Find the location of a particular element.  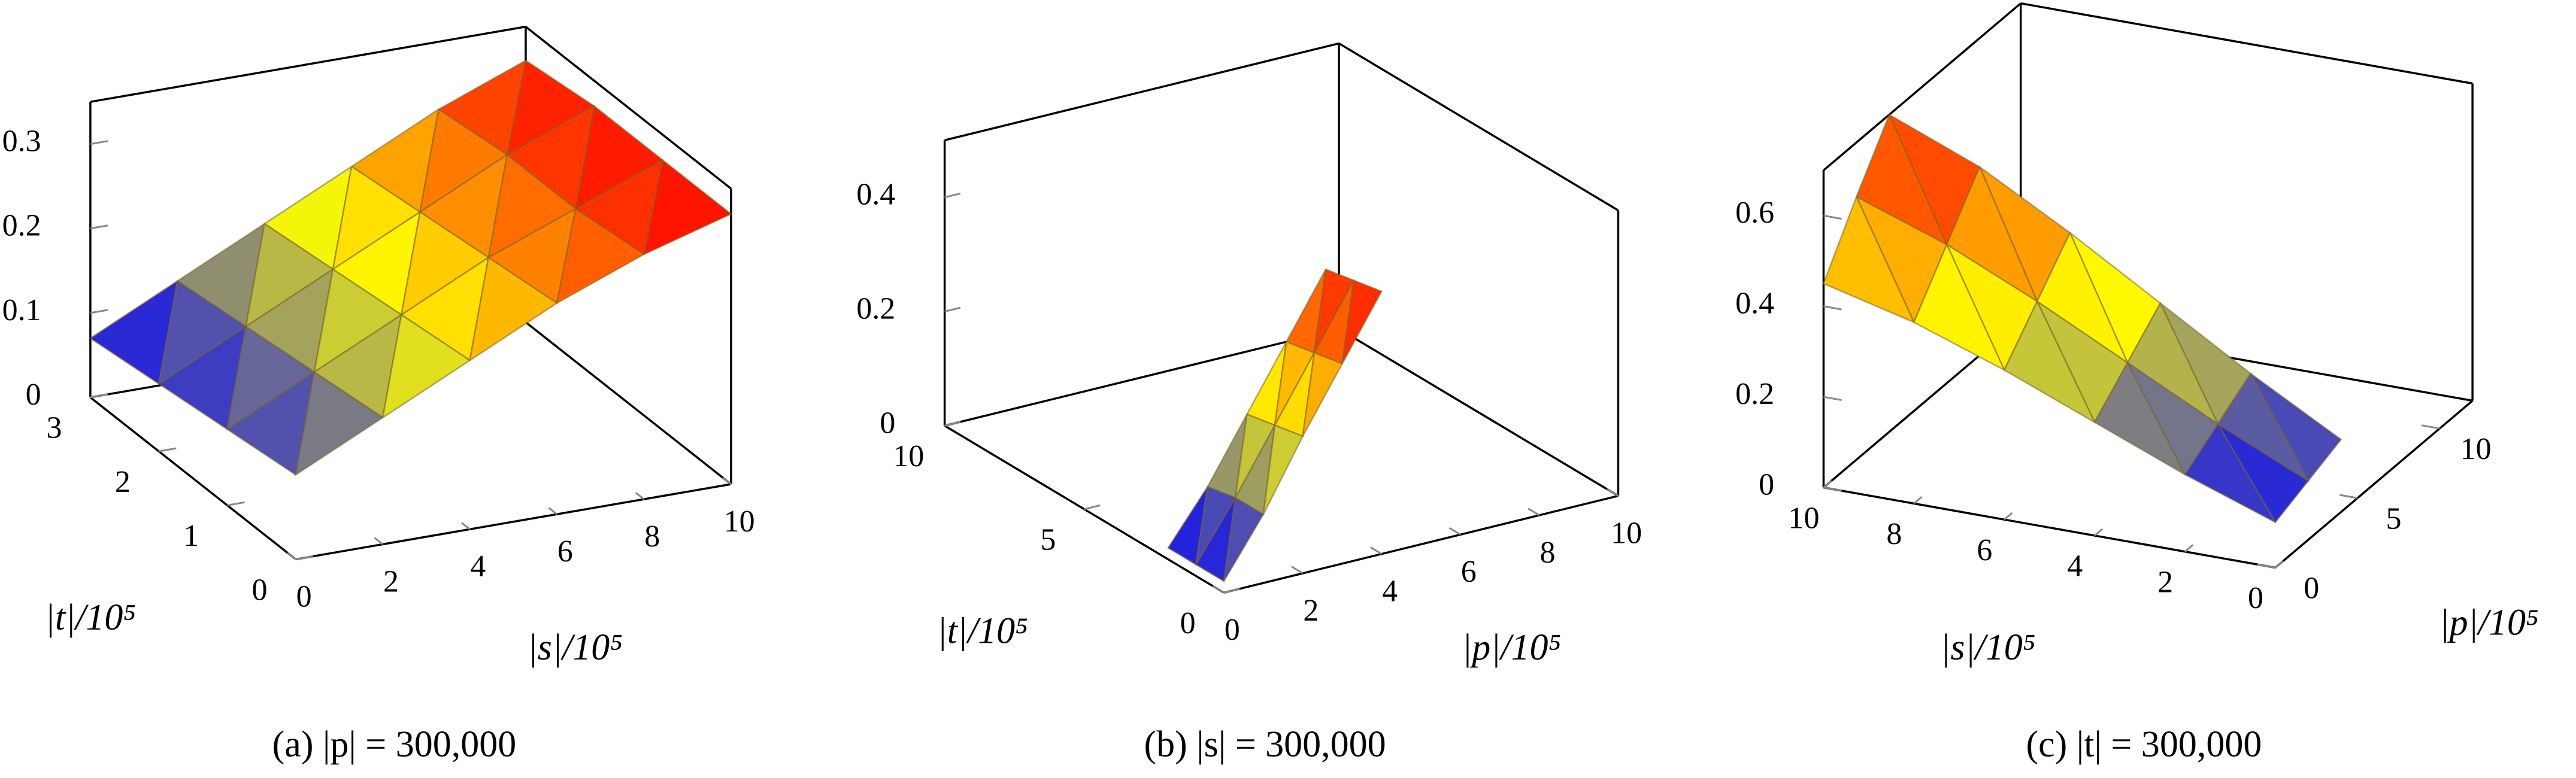

caption: (a) |p| = 300,000 is located at coordinates (394, 744).